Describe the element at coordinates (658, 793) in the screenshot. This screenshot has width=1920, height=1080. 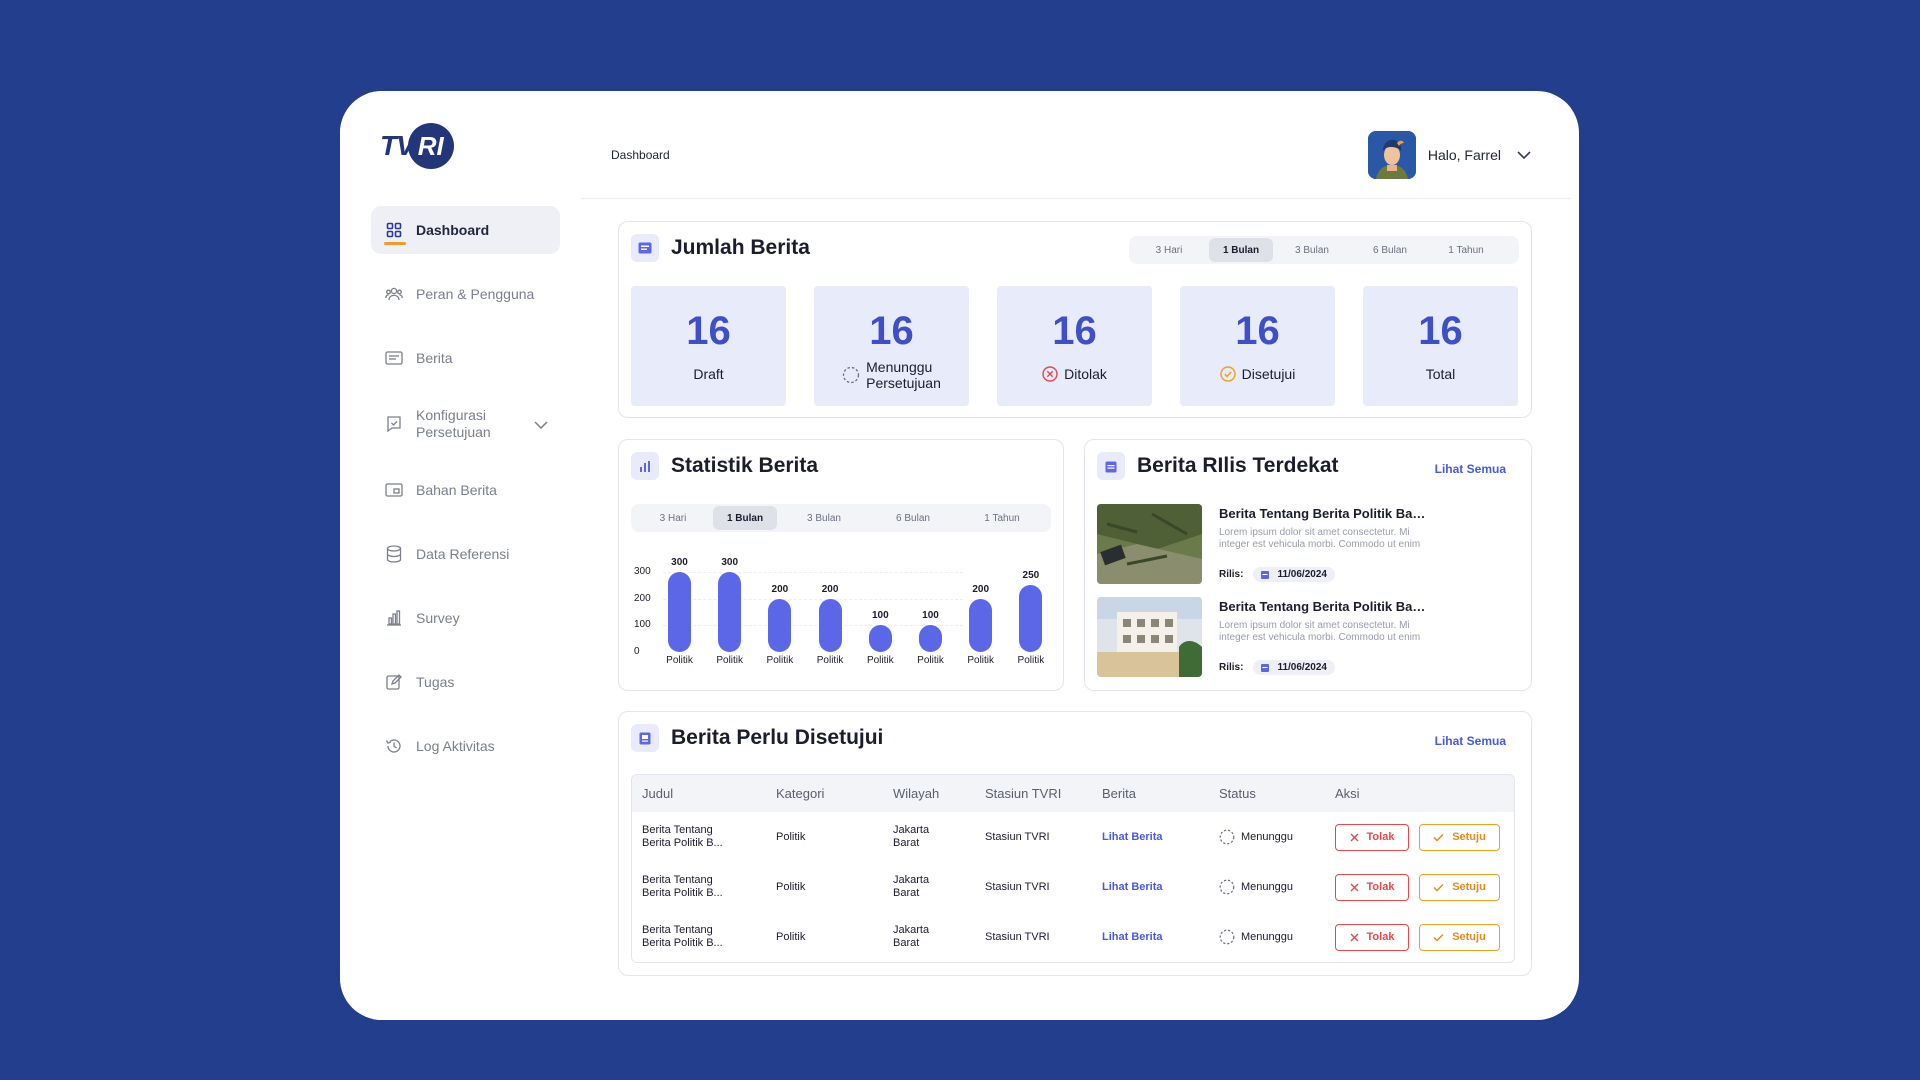
I see `column-header-judul: Judul` at that location.